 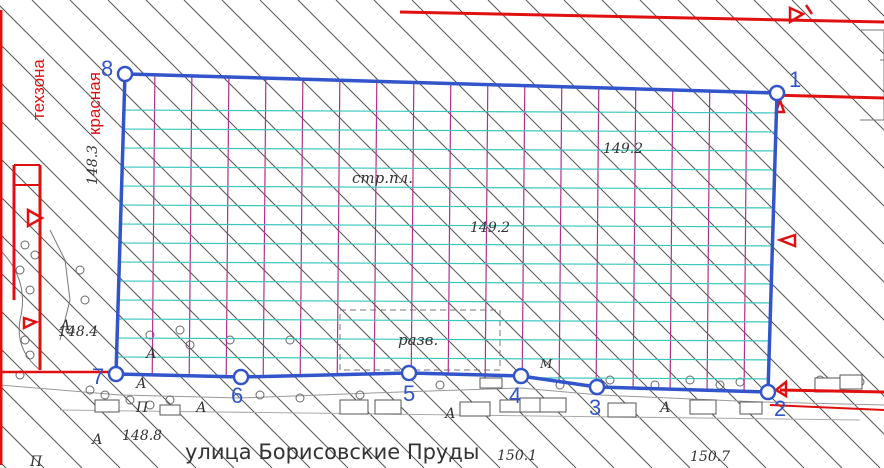 I want to click on elevation-center: 149.2, so click(x=490, y=228).